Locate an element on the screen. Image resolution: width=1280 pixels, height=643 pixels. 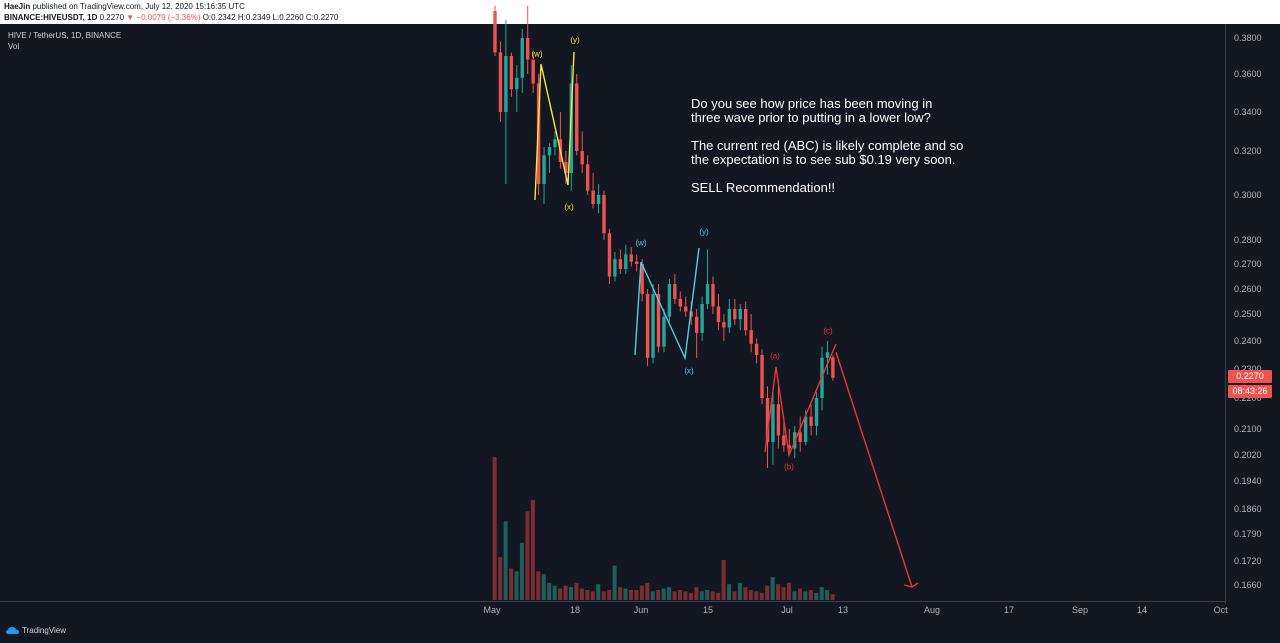
annotation-line-1: Do you see how price has been moving in is located at coordinates (812, 103).